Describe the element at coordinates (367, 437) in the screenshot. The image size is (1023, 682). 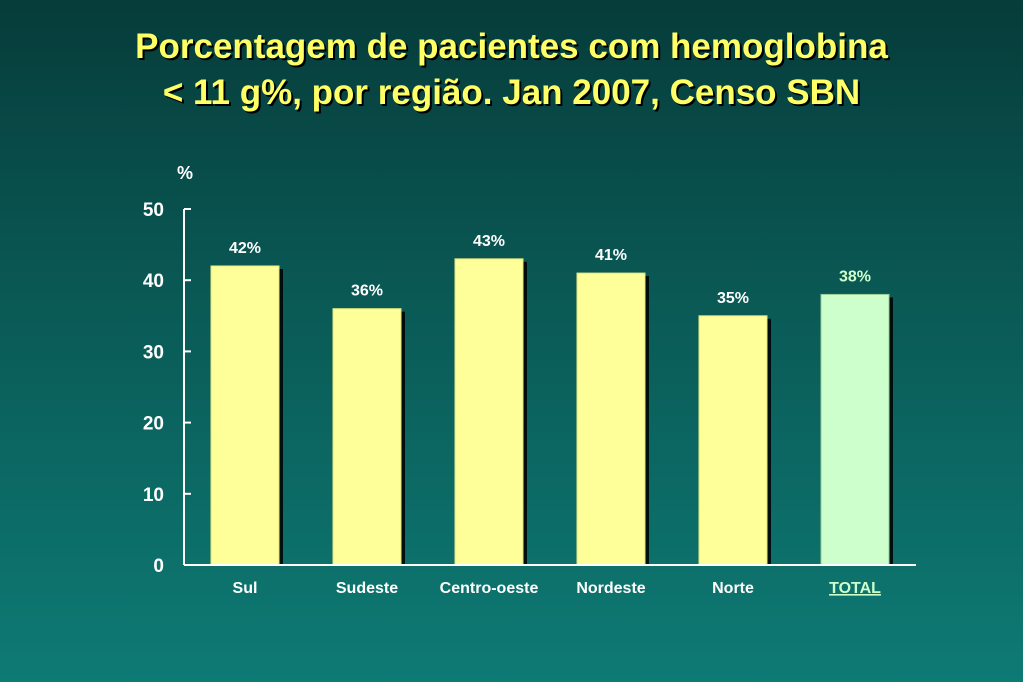
I see `bar-sudeste` at that location.